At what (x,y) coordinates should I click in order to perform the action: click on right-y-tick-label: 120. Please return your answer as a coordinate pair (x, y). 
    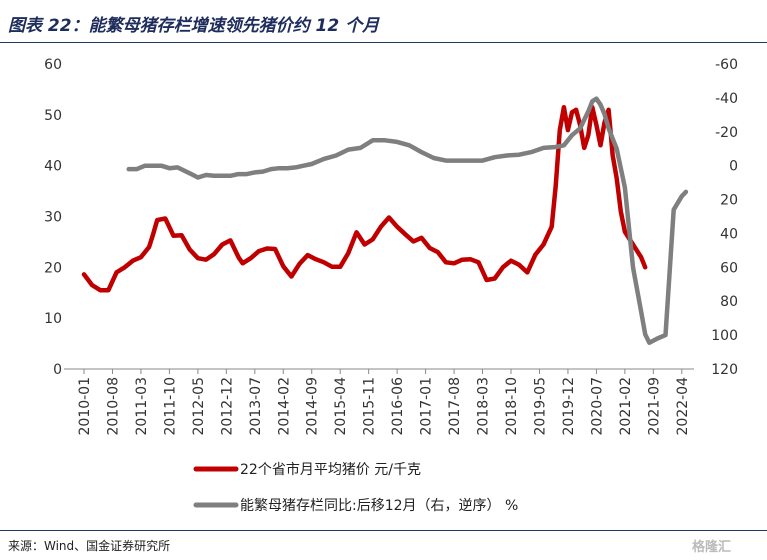
    Looking at the image, I should click on (724, 370).